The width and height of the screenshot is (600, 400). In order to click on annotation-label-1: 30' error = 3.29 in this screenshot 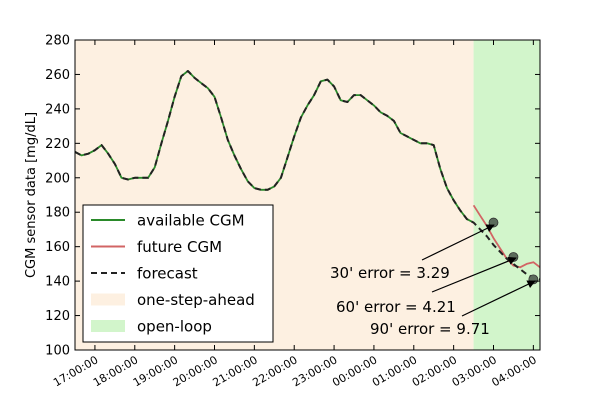, I will do `click(390, 273)`.